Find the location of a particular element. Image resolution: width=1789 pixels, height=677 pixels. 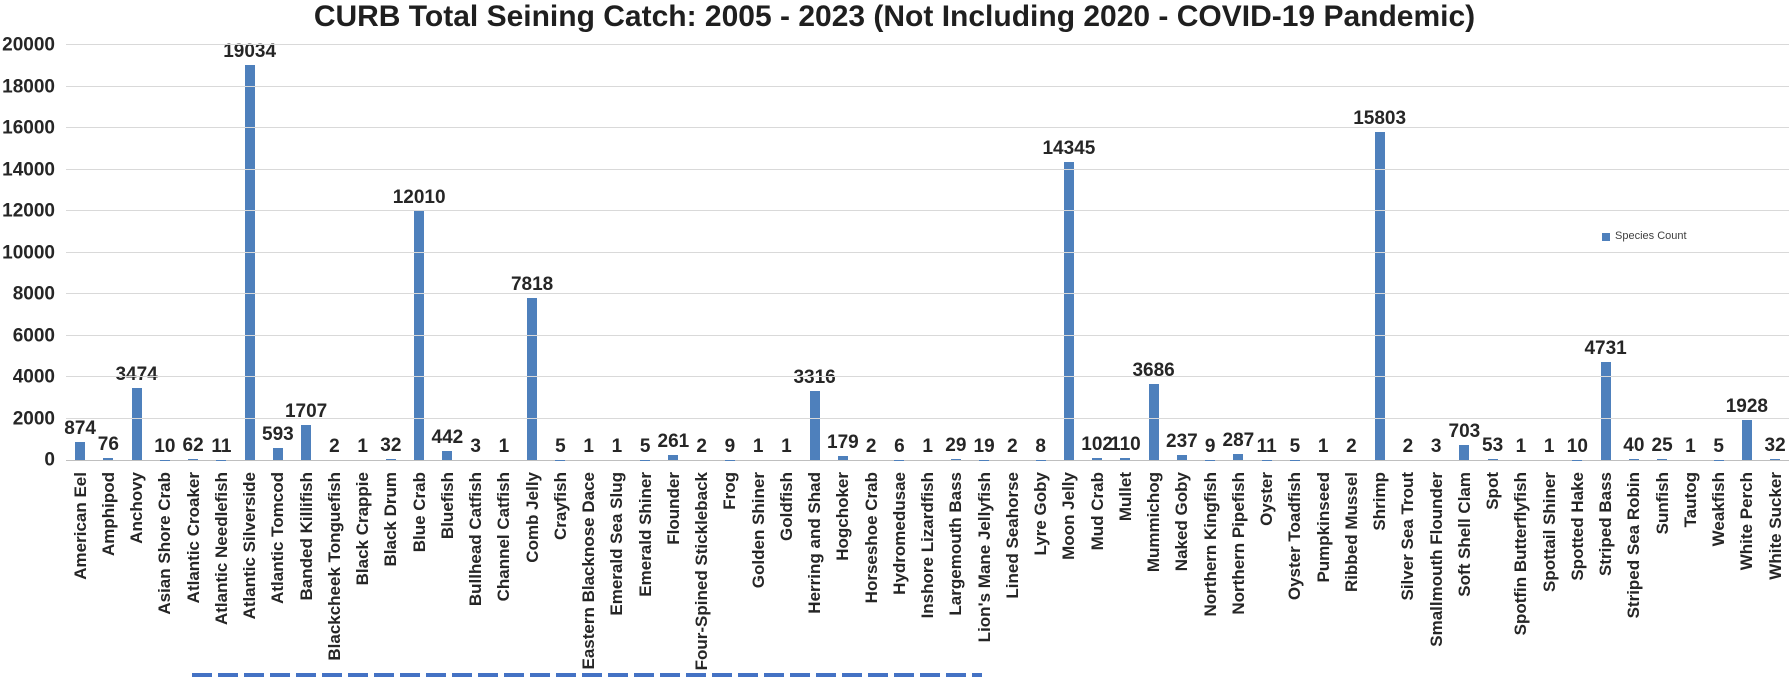

category-slot: Pumpkinseed is located at coordinates (1323, 574).